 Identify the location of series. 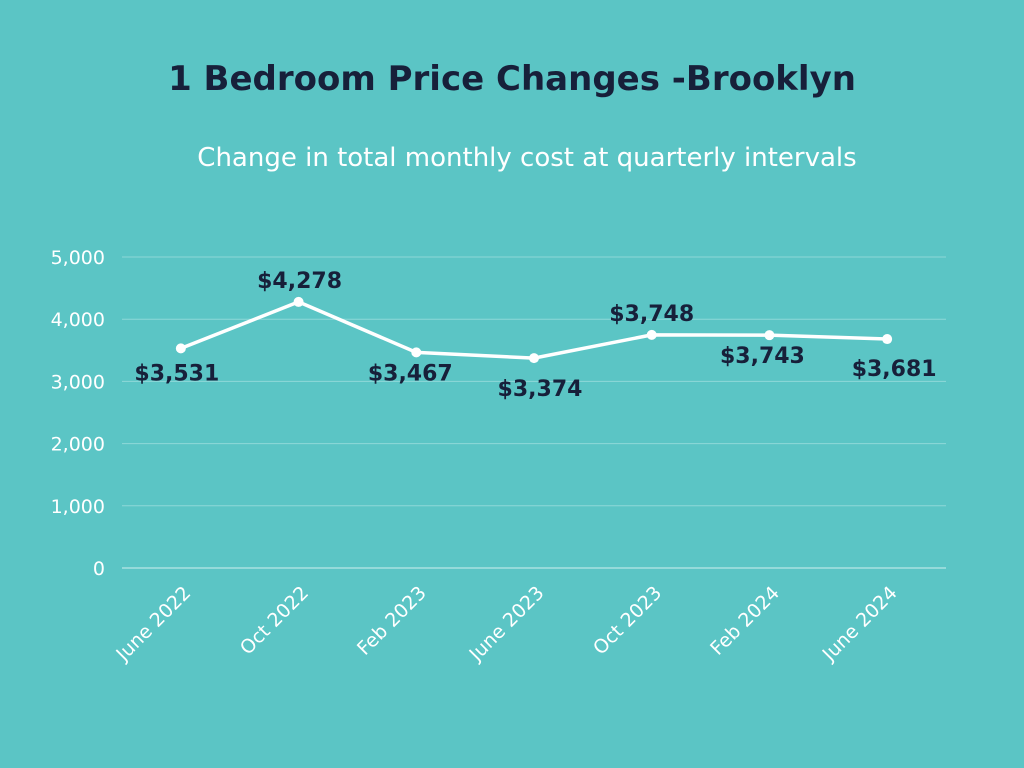
(534, 330).